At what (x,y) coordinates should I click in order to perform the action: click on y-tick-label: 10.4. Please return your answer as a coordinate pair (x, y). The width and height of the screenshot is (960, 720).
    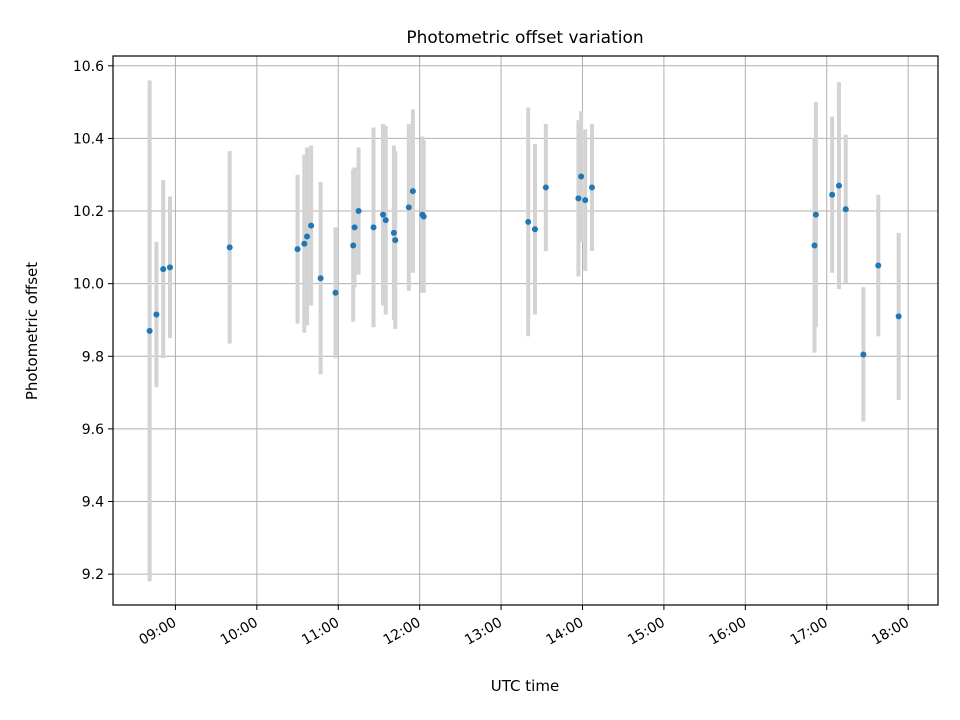
    Looking at the image, I should click on (88, 139).